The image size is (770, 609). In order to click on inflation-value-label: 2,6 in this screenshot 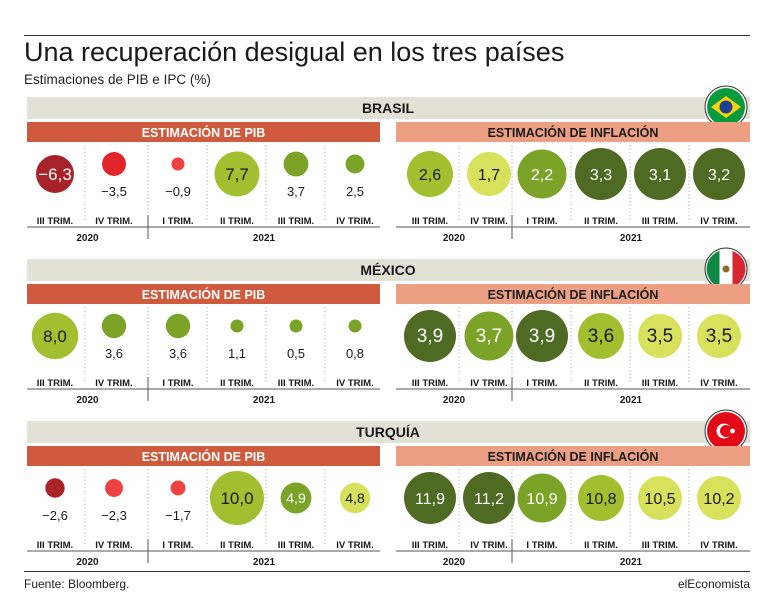, I will do `click(430, 175)`.